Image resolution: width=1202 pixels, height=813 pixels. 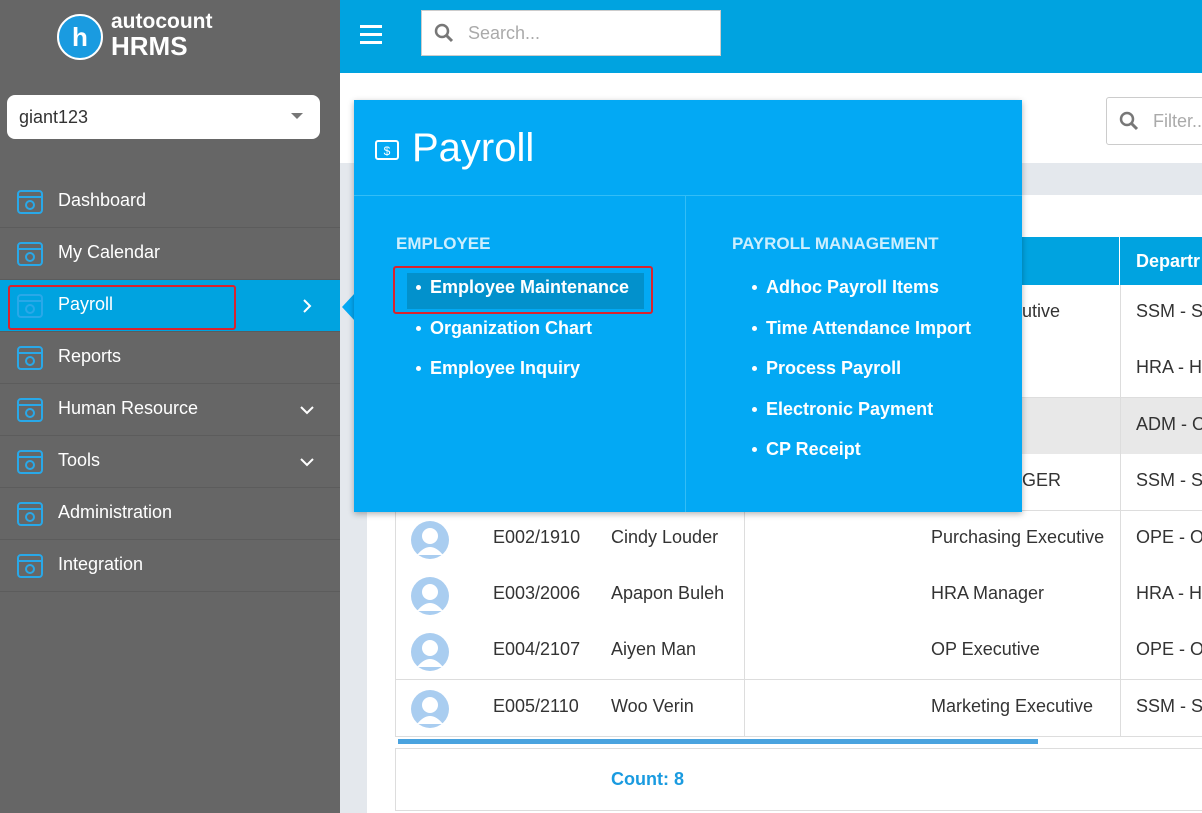 I want to click on department: HRA - HU, so click(x=1169, y=593).